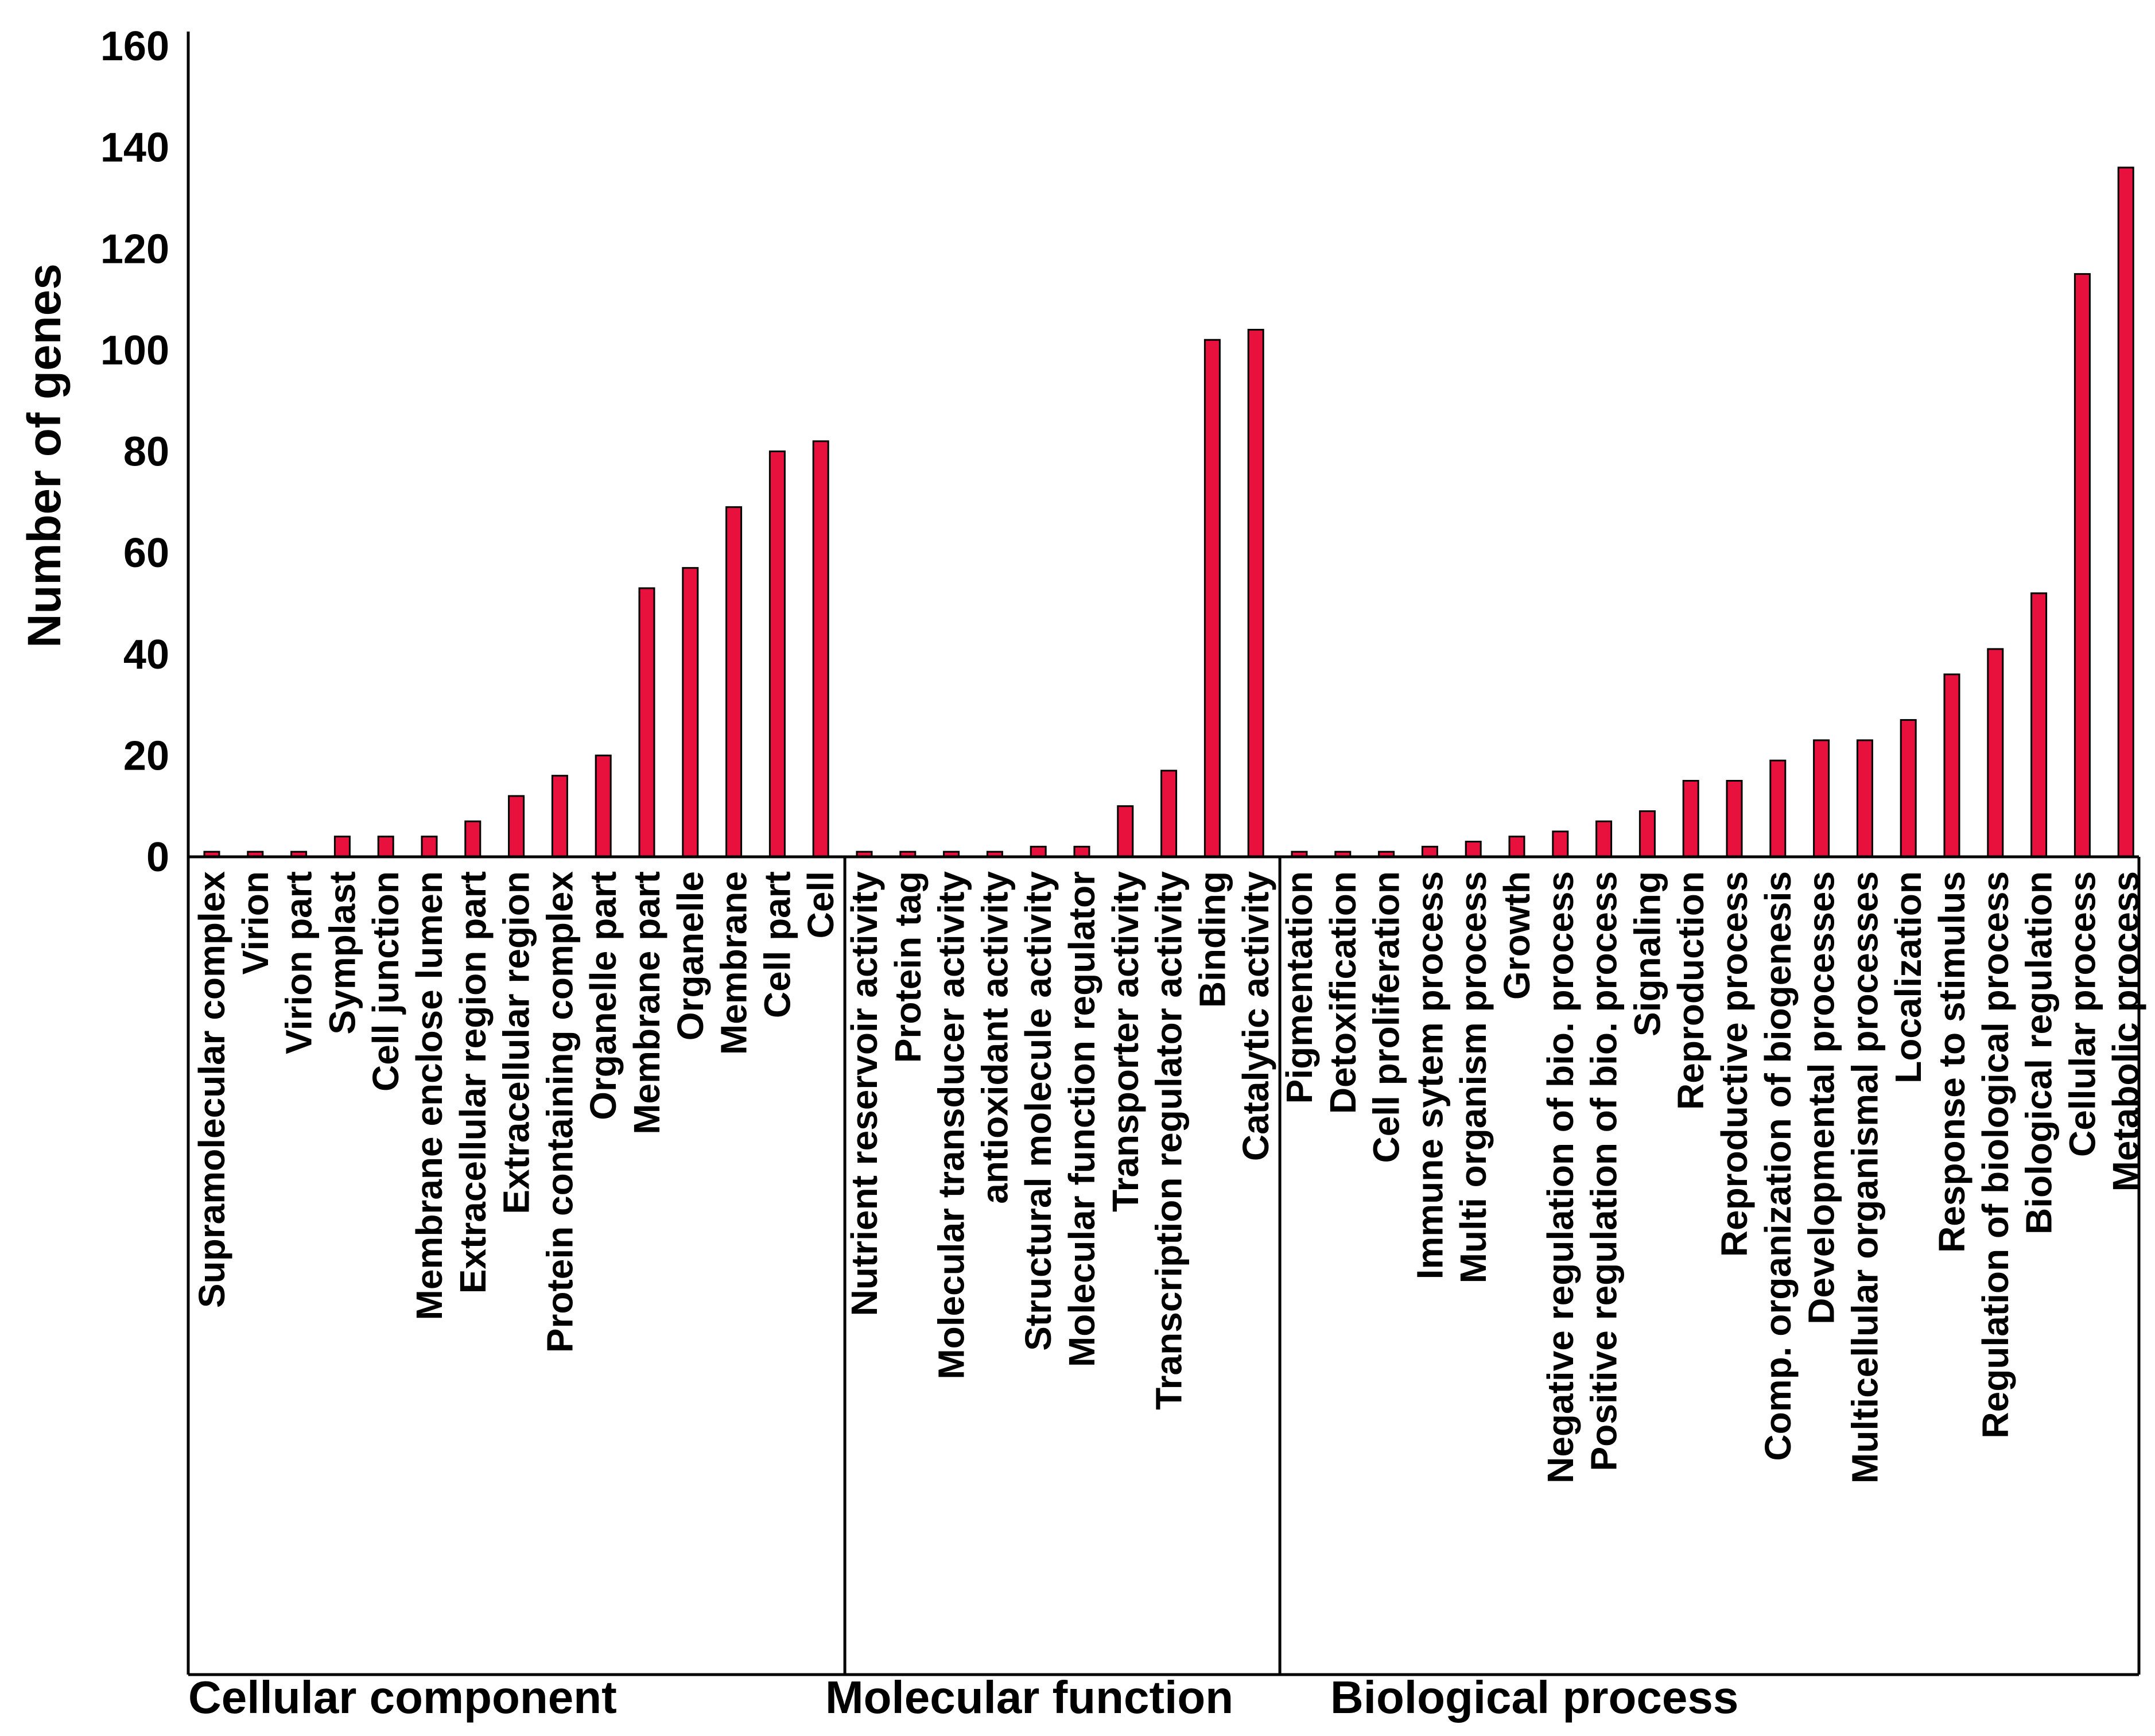 Image resolution: width=2155 pixels, height=1736 pixels. Describe the element at coordinates (299, 962) in the screenshot. I see `category-label-virion-part: Virion part` at that location.